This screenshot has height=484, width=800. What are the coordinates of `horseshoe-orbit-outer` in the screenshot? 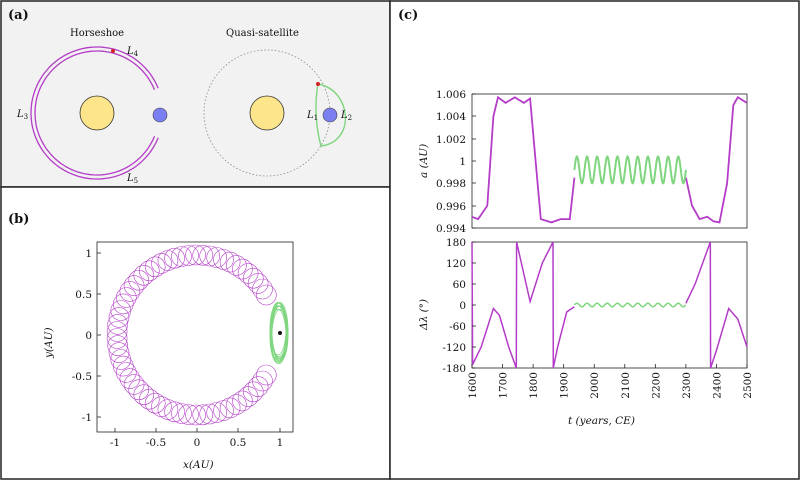 It's located at (94, 113).